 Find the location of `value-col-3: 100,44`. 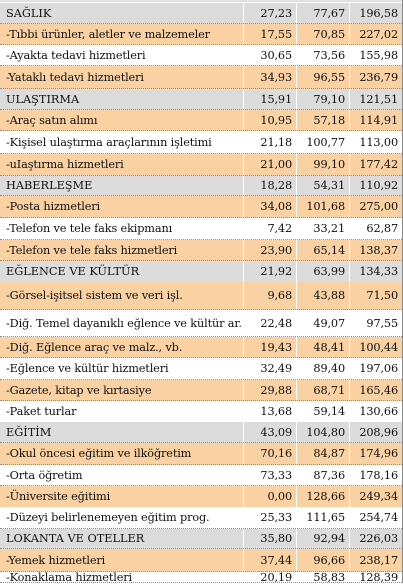

value-col-3: 100,44 is located at coordinates (375, 347).